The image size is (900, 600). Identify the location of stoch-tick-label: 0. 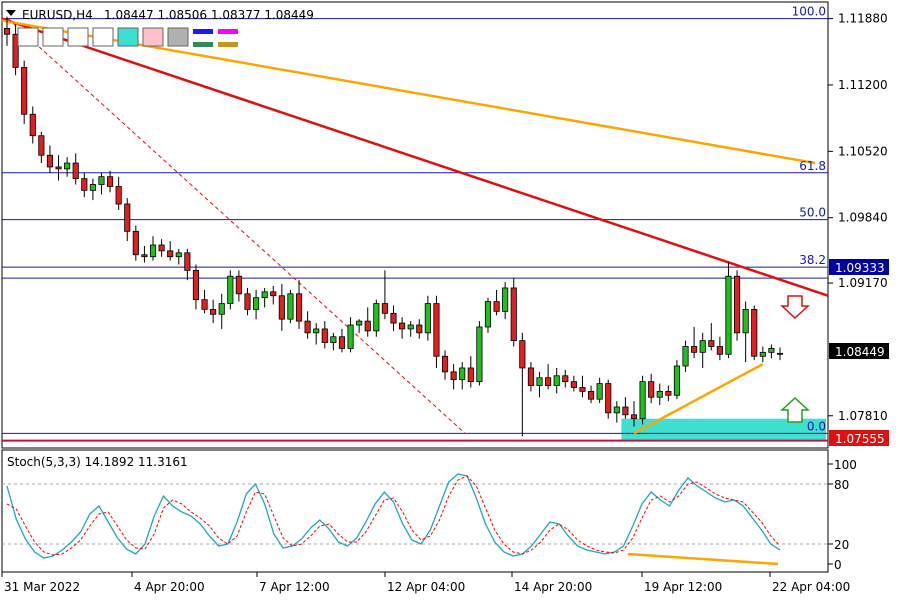
(838, 565).